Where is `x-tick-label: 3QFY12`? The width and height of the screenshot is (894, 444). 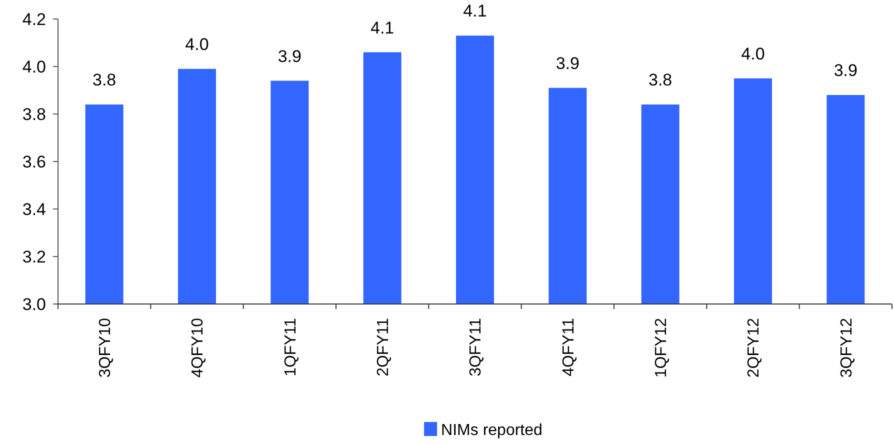
x-tick-label: 3QFY12 is located at coordinates (847, 348).